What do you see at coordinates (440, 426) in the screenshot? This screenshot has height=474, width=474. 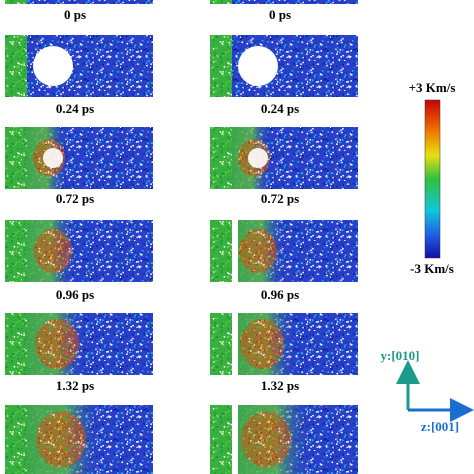 I see `z-axis-label: z:[001]` at bounding box center [440, 426].